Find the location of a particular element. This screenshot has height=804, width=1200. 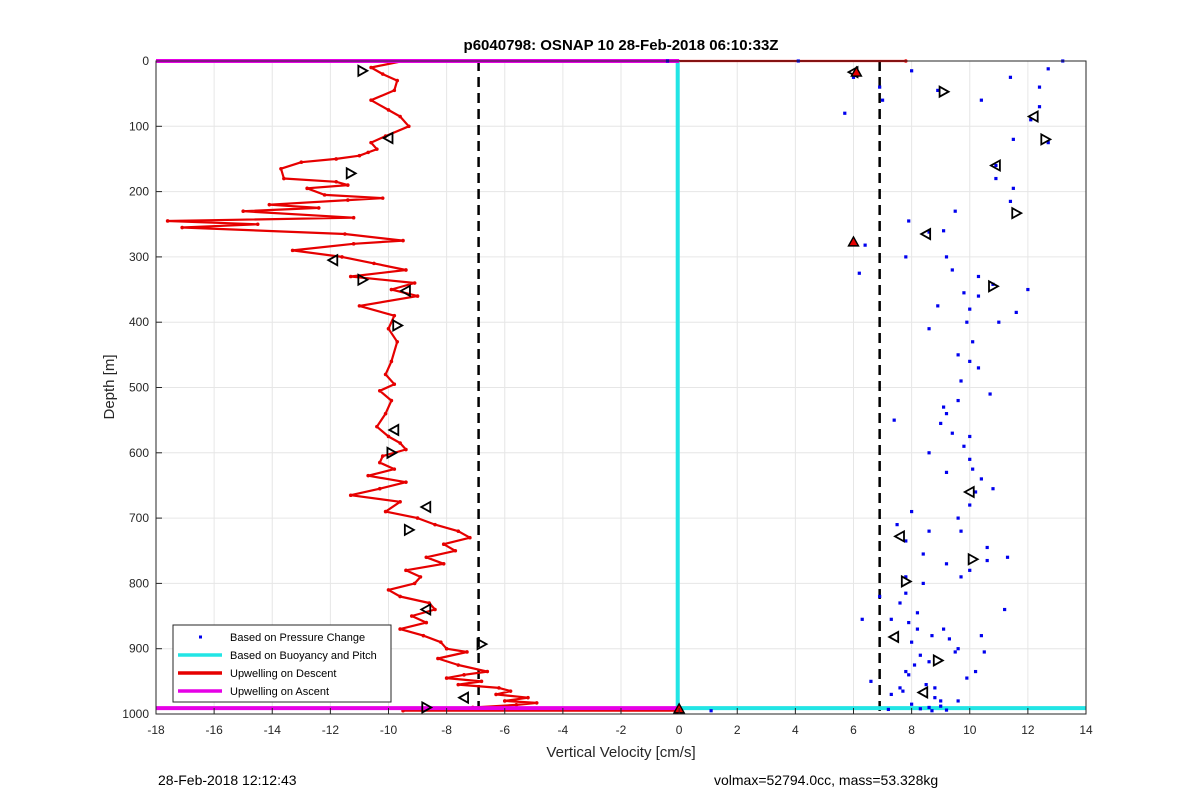

chart-title: p6040798: OSNAP 10 28-Feb-2018 06:10:33Z is located at coordinates (621, 45).